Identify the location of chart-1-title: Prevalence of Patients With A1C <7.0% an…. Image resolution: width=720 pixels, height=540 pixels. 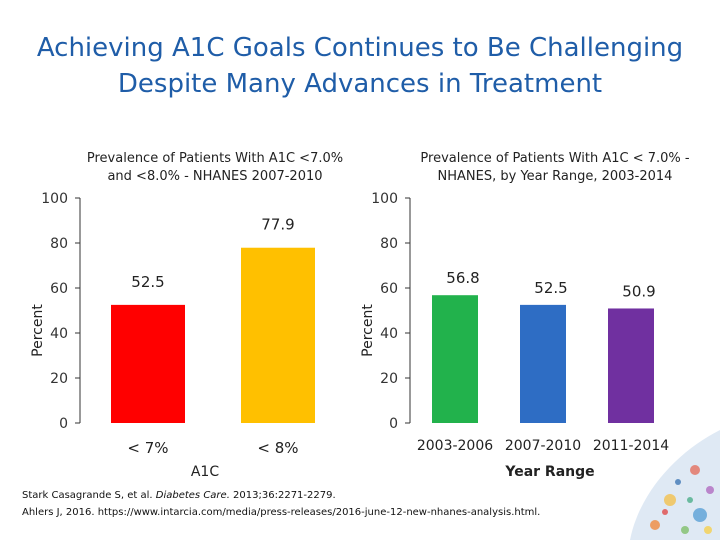
(215, 168).